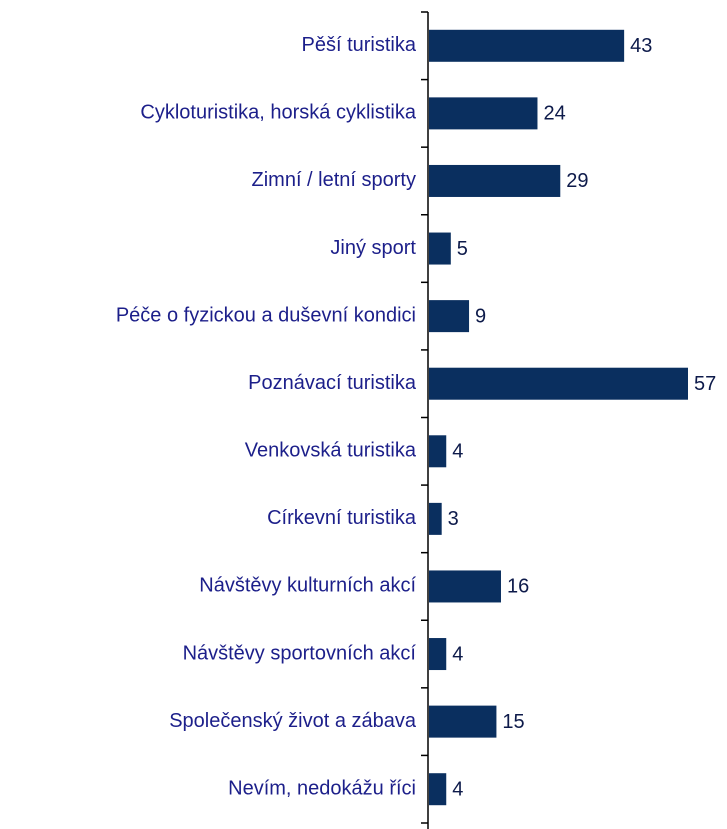  Describe the element at coordinates (334, 180) in the screenshot. I see `category-label: Zimní / letní sporty` at that location.